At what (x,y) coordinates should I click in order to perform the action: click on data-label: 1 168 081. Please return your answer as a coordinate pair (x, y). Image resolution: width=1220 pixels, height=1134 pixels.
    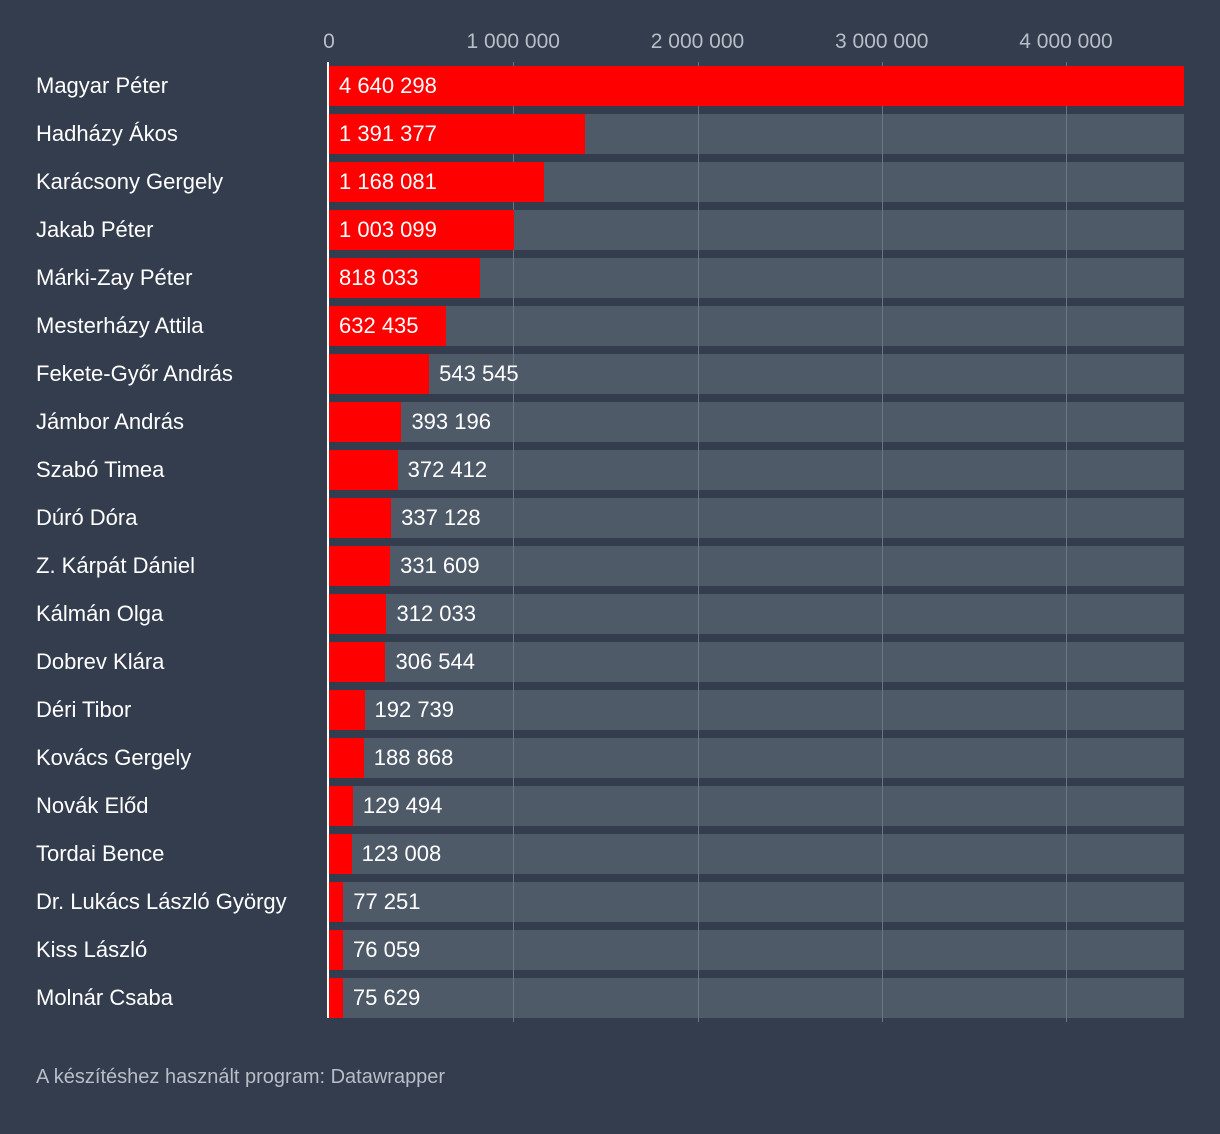
    Looking at the image, I should click on (388, 181).